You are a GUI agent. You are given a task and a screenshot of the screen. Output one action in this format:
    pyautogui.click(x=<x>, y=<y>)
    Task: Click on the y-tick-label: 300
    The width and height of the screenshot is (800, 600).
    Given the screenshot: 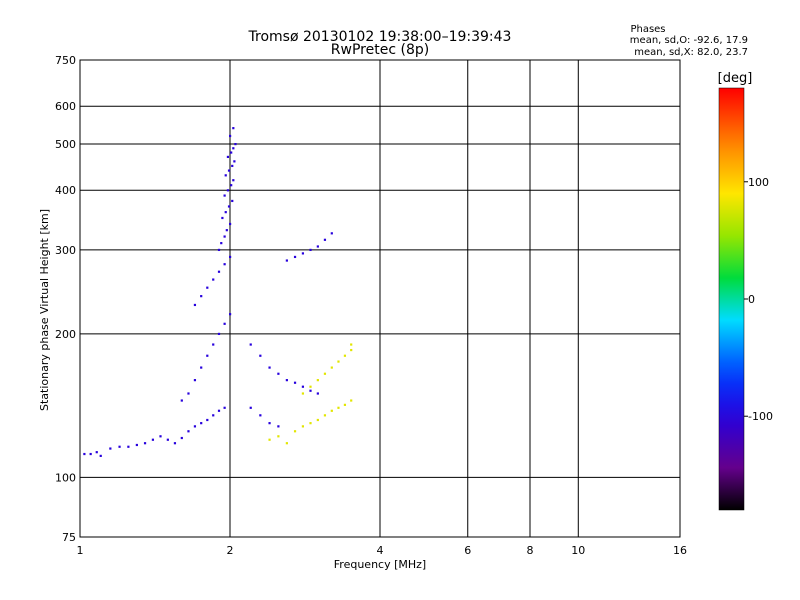 What is the action you would take?
    pyautogui.click(x=65, y=250)
    